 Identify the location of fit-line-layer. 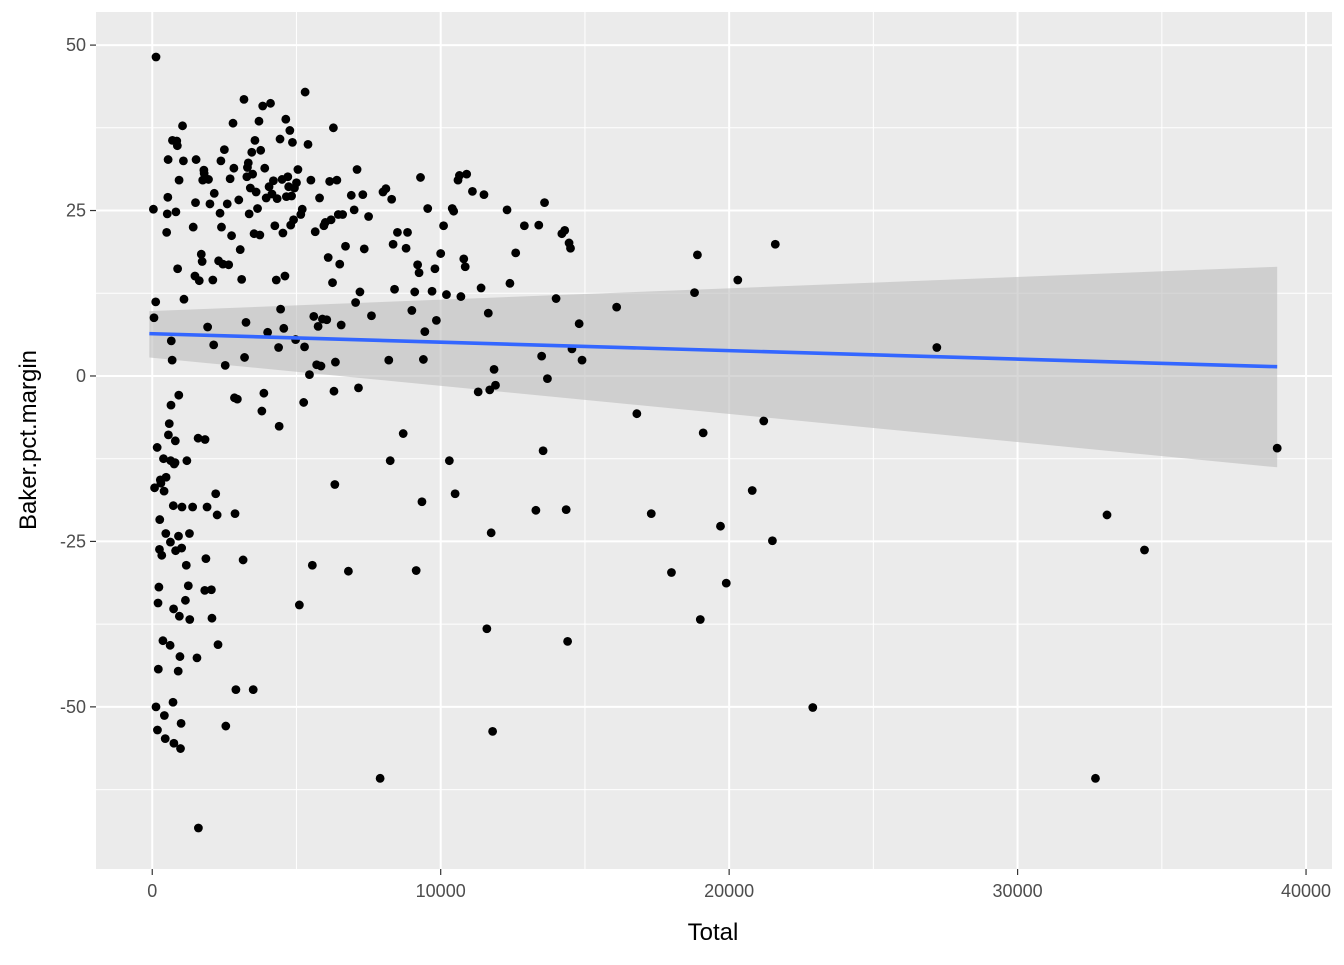
(713, 350).